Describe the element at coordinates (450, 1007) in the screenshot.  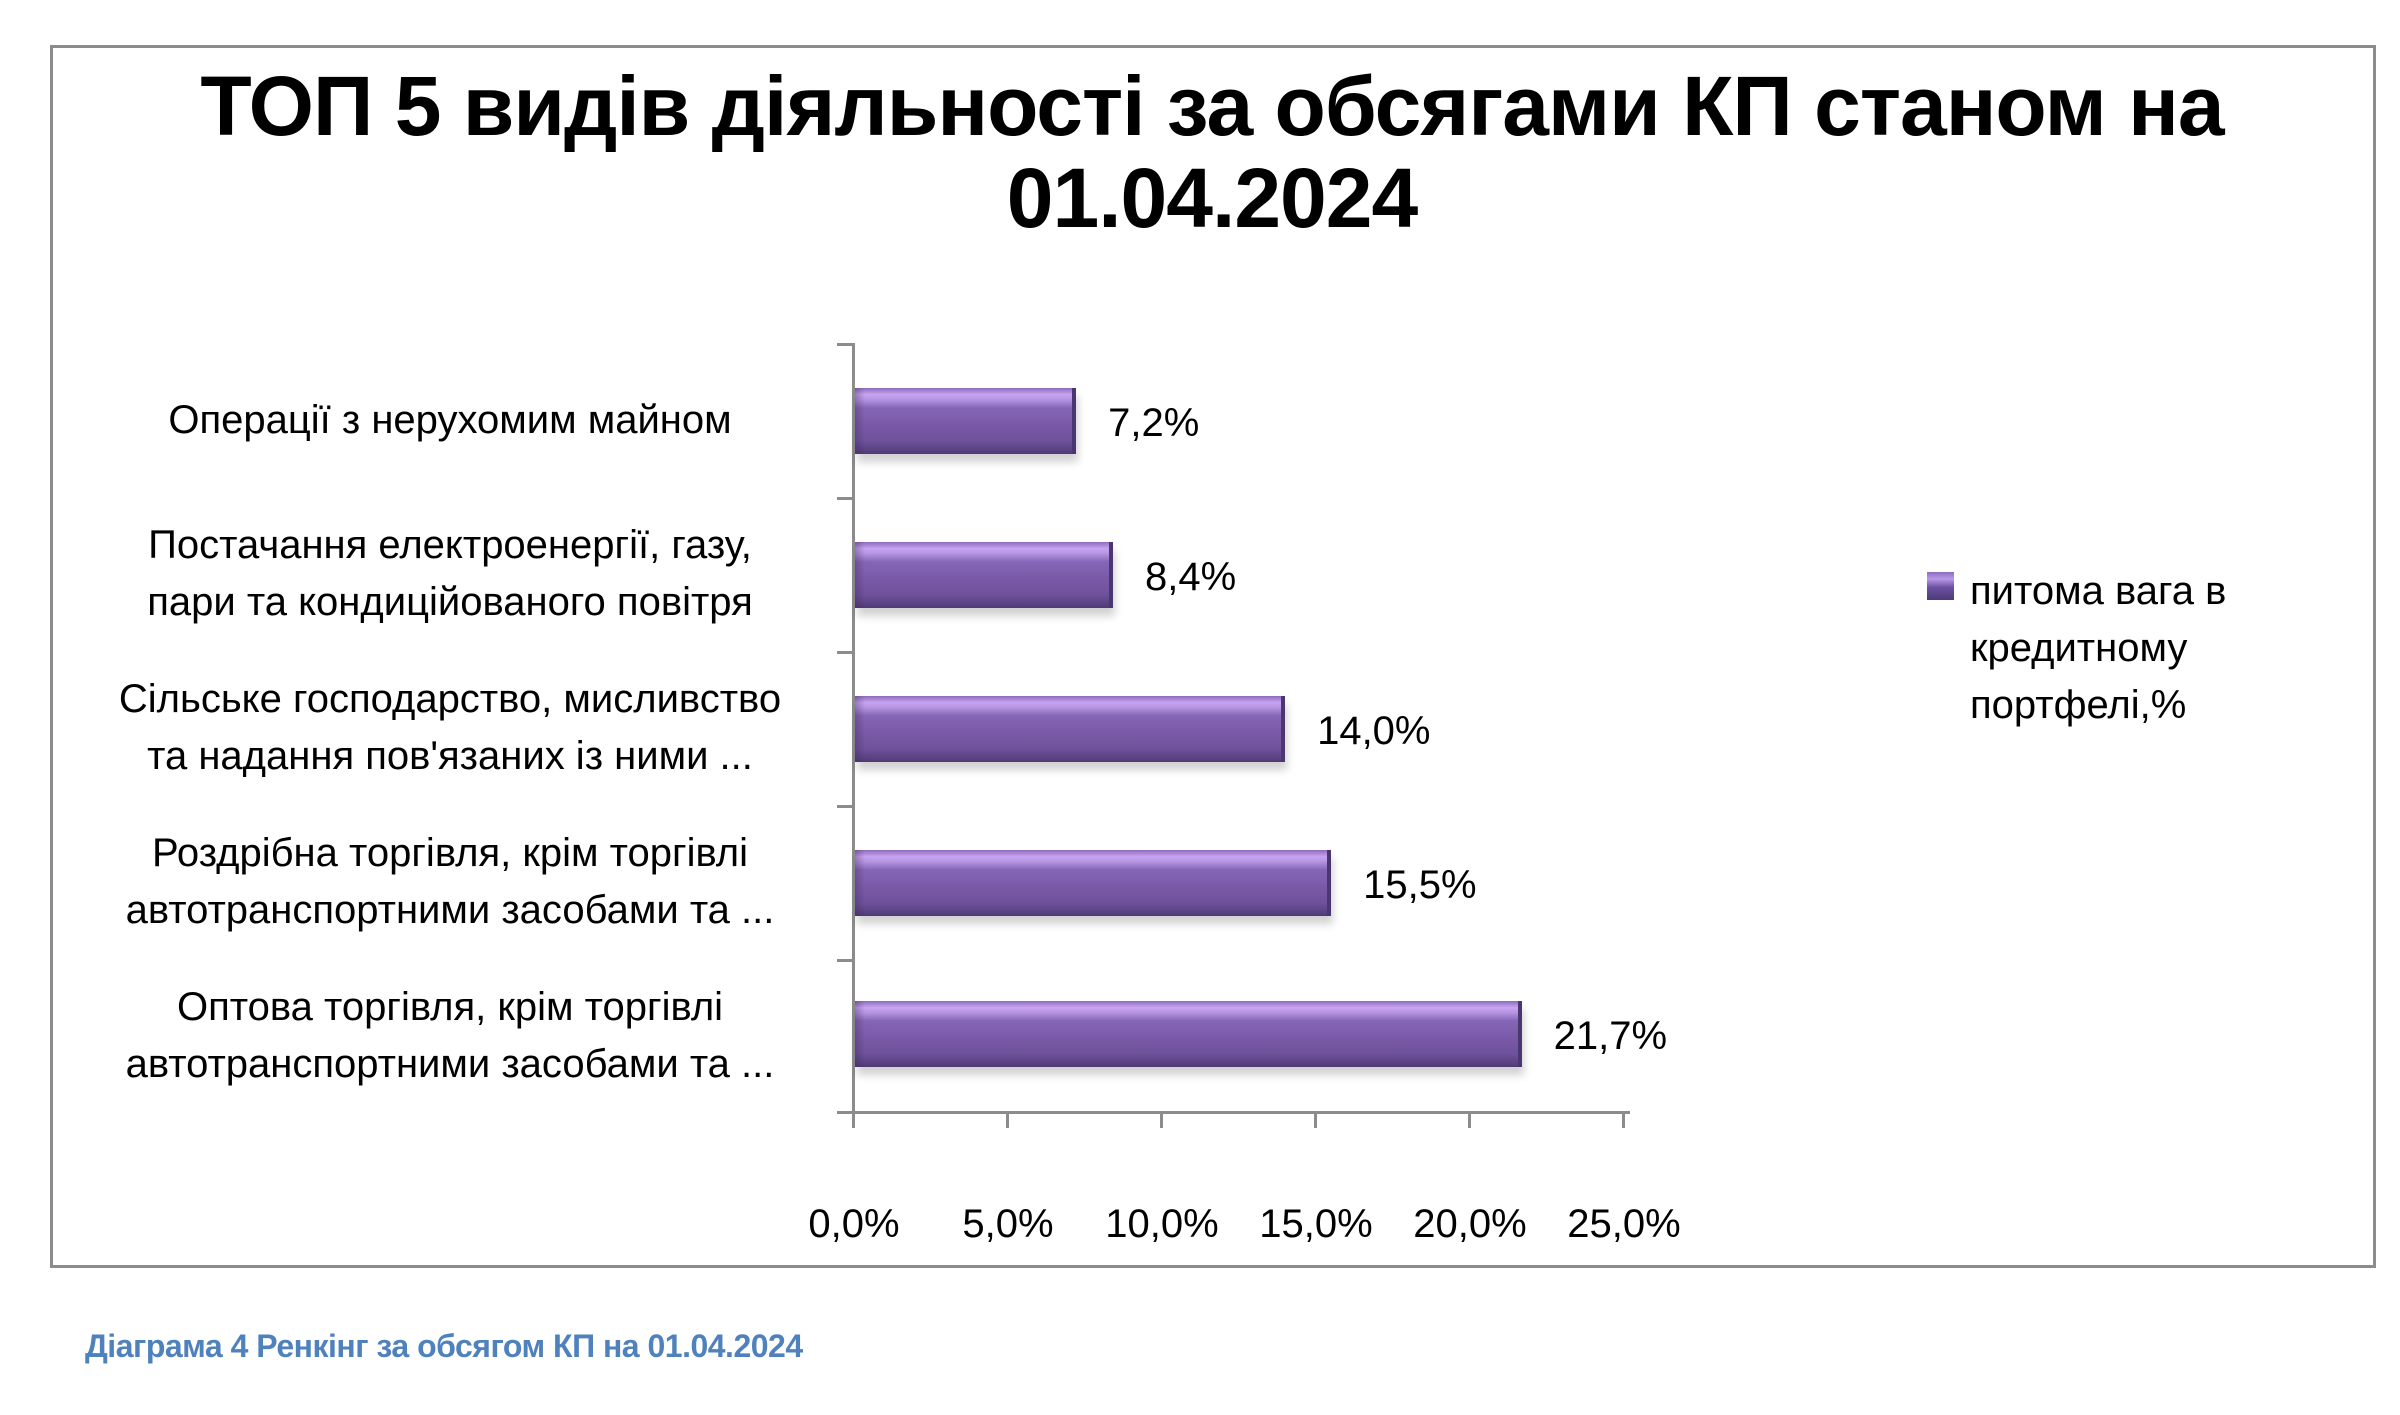
I see `category-label-line: Оптова торгівля, крім торгівлі` at that location.